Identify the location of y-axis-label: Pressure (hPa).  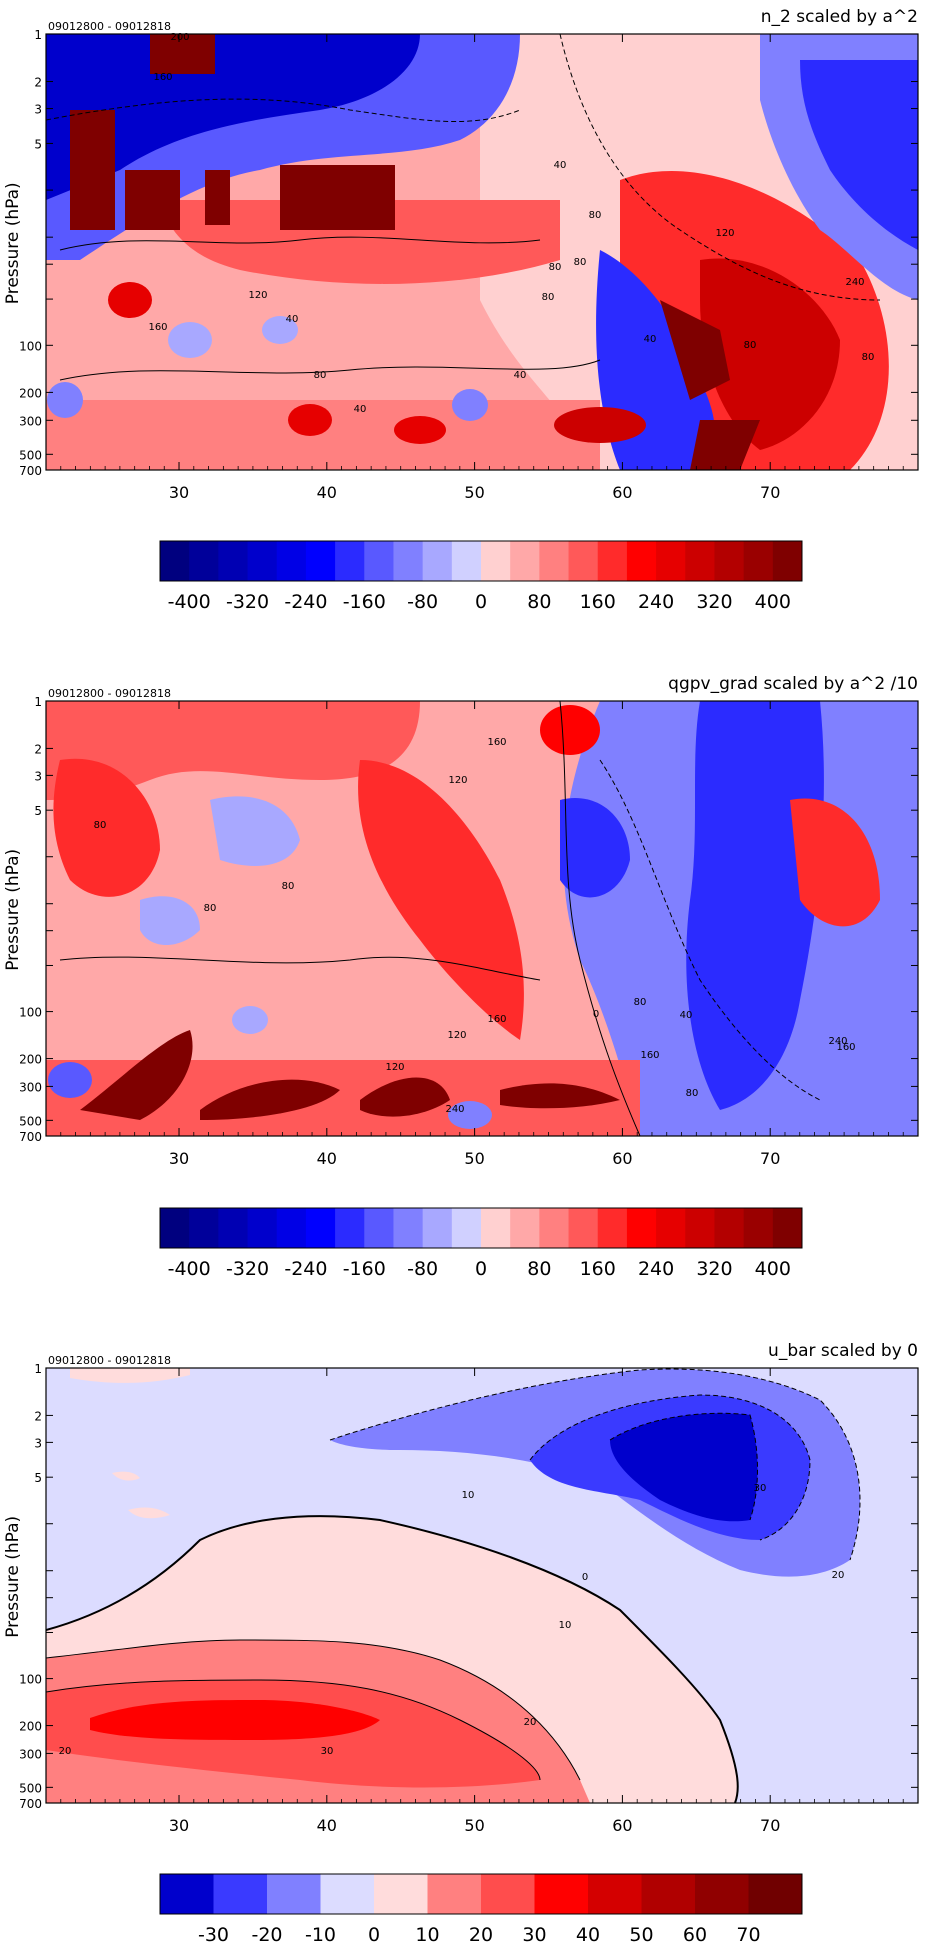
(13, 1577).